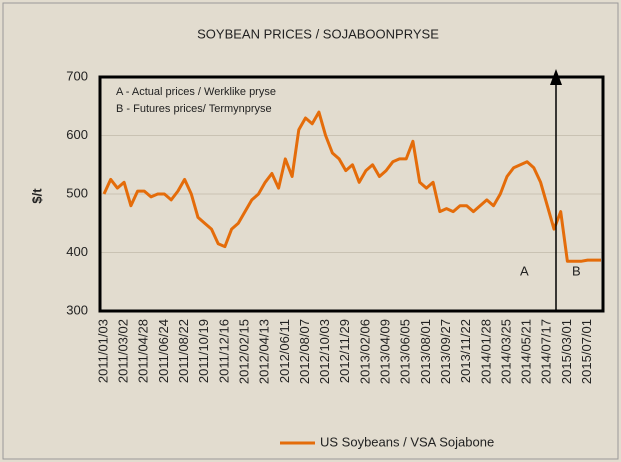 This screenshot has height=462, width=621. Describe the element at coordinates (143, 351) in the screenshot. I see `x-tick-label: 2011/04/28` at that location.